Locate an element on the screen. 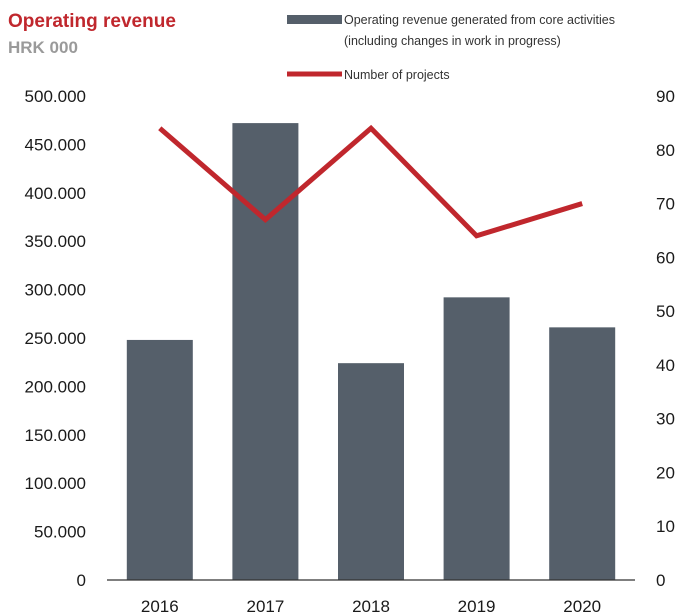 This screenshot has height=616, width=681. x-axis-tick-label: 2020 is located at coordinates (582, 606).